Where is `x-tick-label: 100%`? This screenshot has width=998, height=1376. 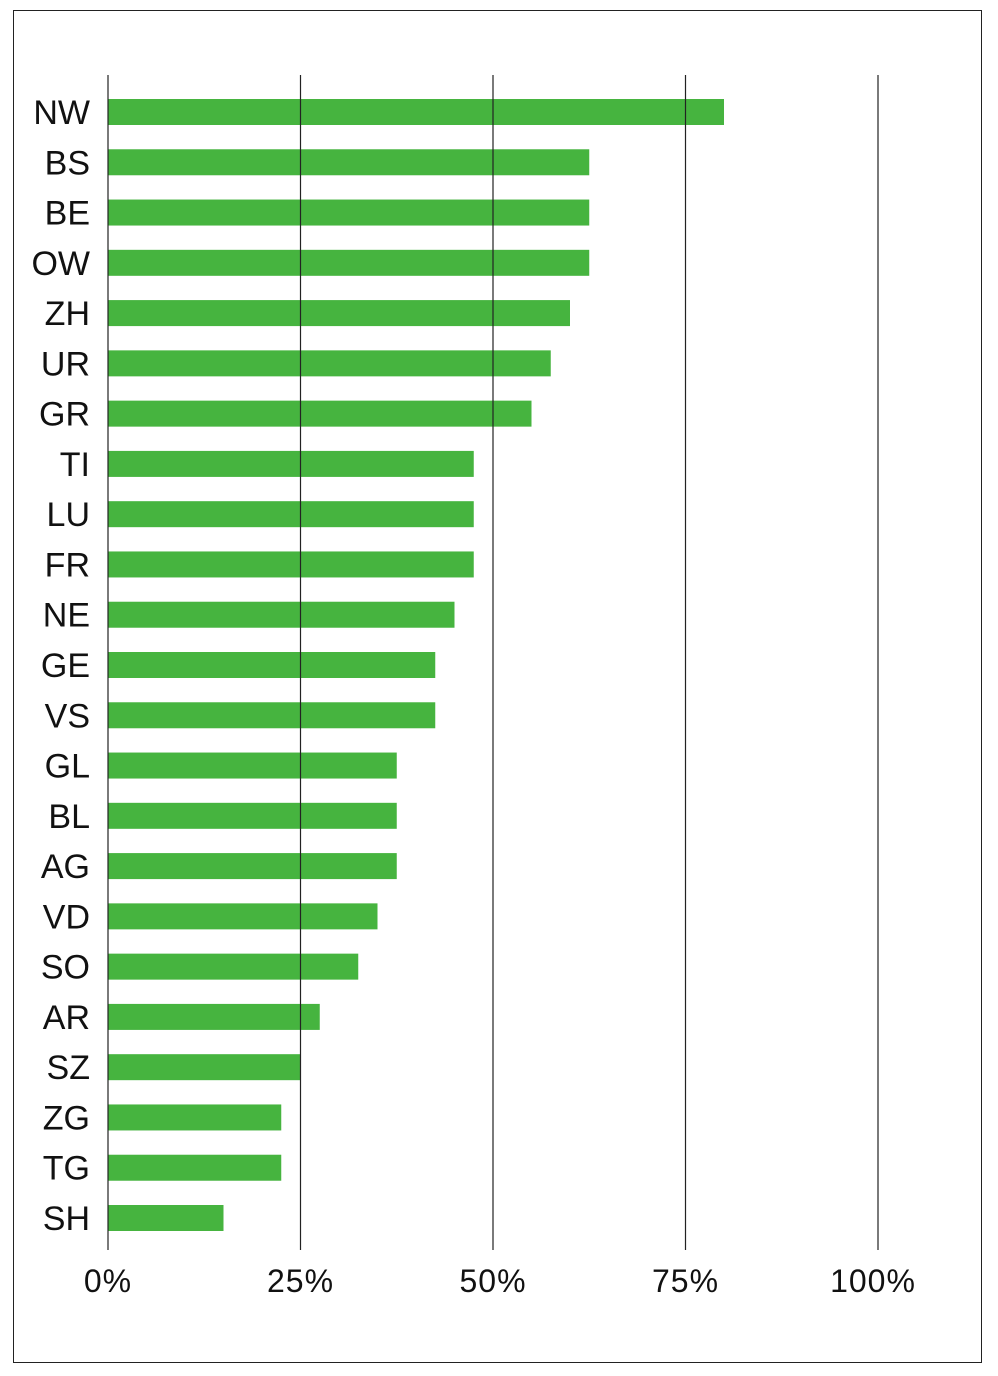 x-tick-label: 100% is located at coordinates (873, 1281).